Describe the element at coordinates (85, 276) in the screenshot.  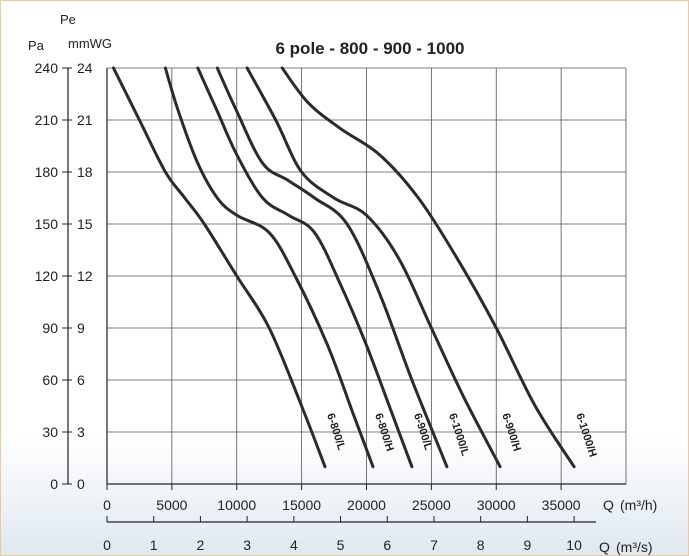
I see `y-tick-label-mmwg: 12` at that location.